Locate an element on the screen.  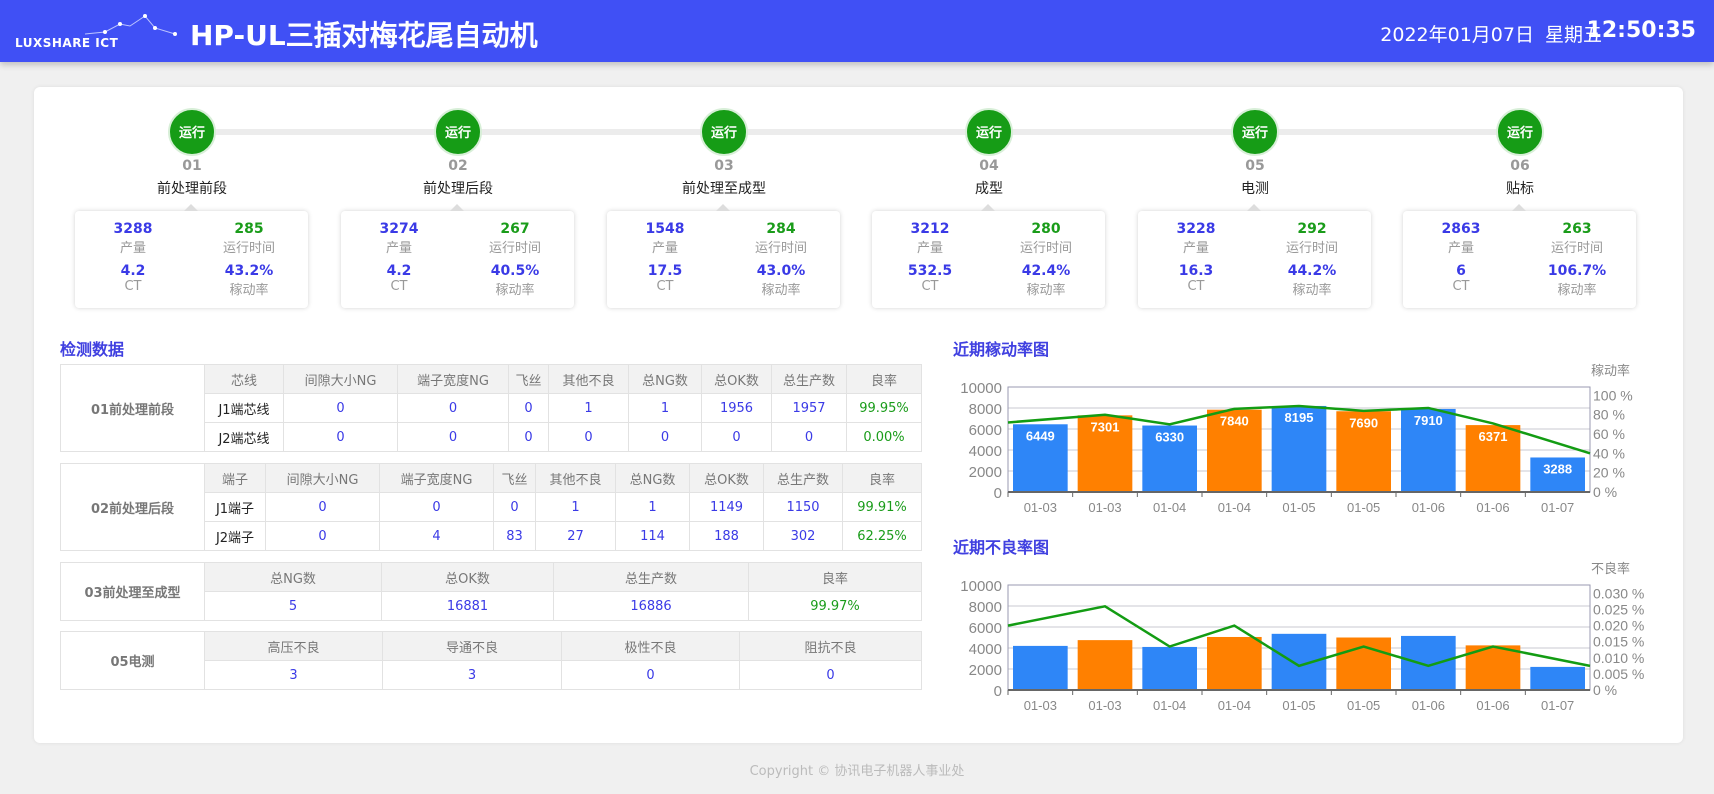
table-cell: 1150 is located at coordinates (803, 507).